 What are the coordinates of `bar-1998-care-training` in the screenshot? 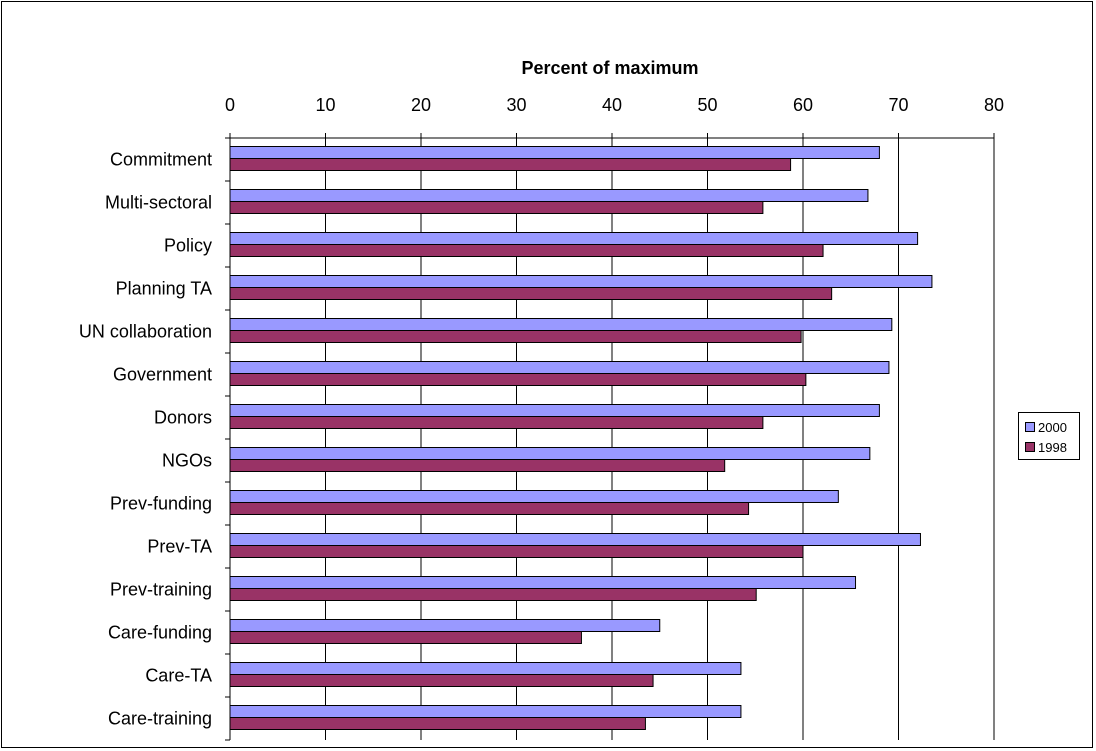 It's located at (437, 723).